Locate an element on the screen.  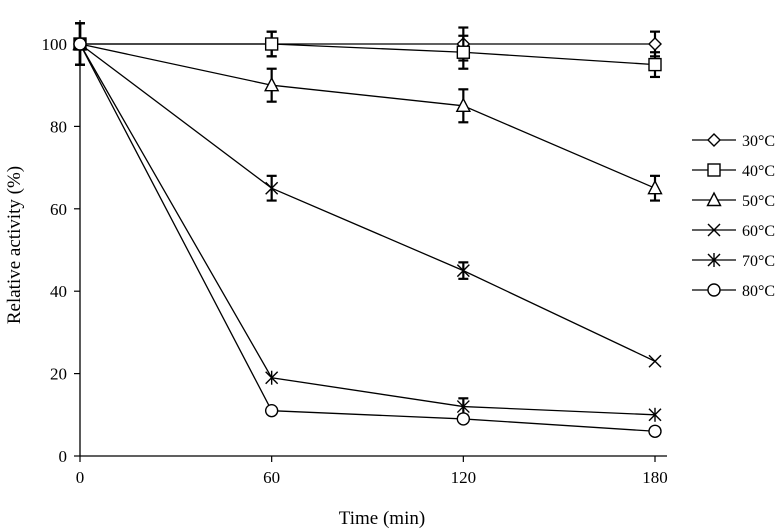
y-tick-label: 40 is located at coordinates (58, 291).